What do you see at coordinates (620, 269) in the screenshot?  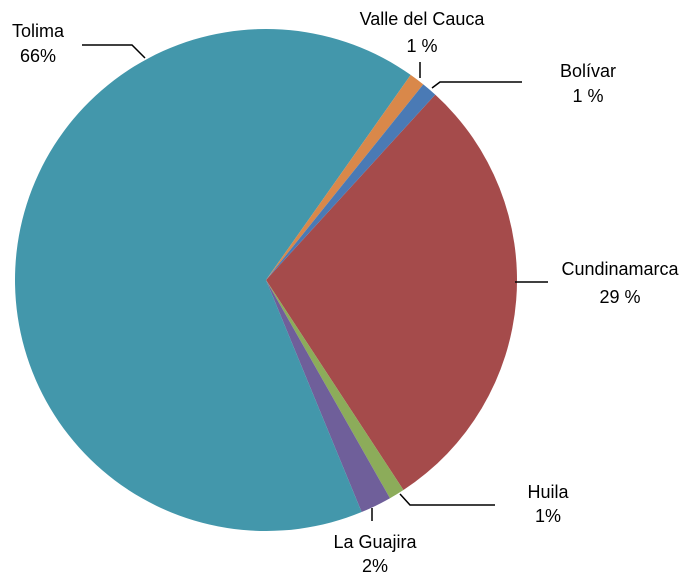 I see `slice-label: Cundinamarca` at bounding box center [620, 269].